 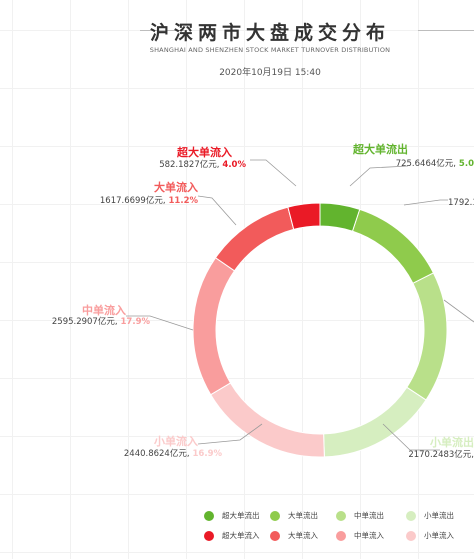 What do you see at coordinates (149, 200) in the screenshot?
I see `slice-value-label: 1617.6699亿元, 11.2%` at bounding box center [149, 200].